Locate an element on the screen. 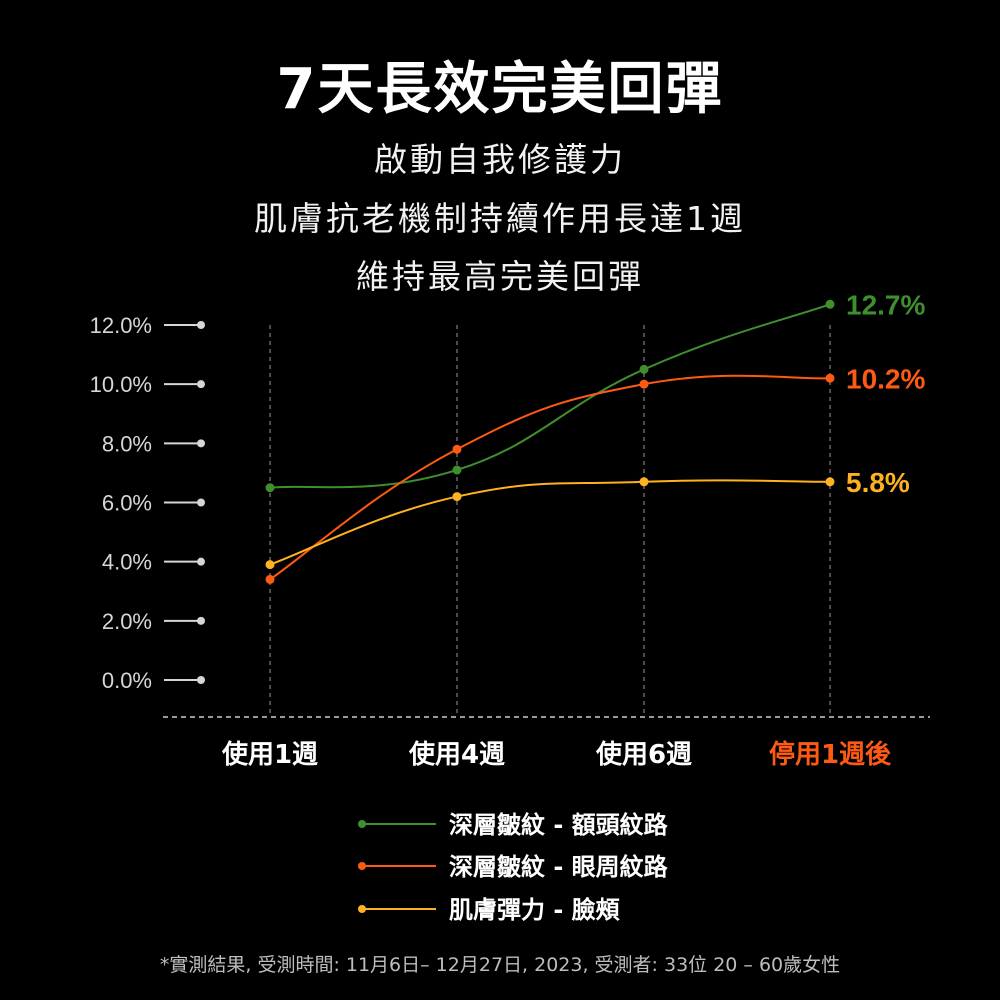 This screenshot has width=1000, height=1000. y-tick-label: 2.0% is located at coordinates (127, 621).